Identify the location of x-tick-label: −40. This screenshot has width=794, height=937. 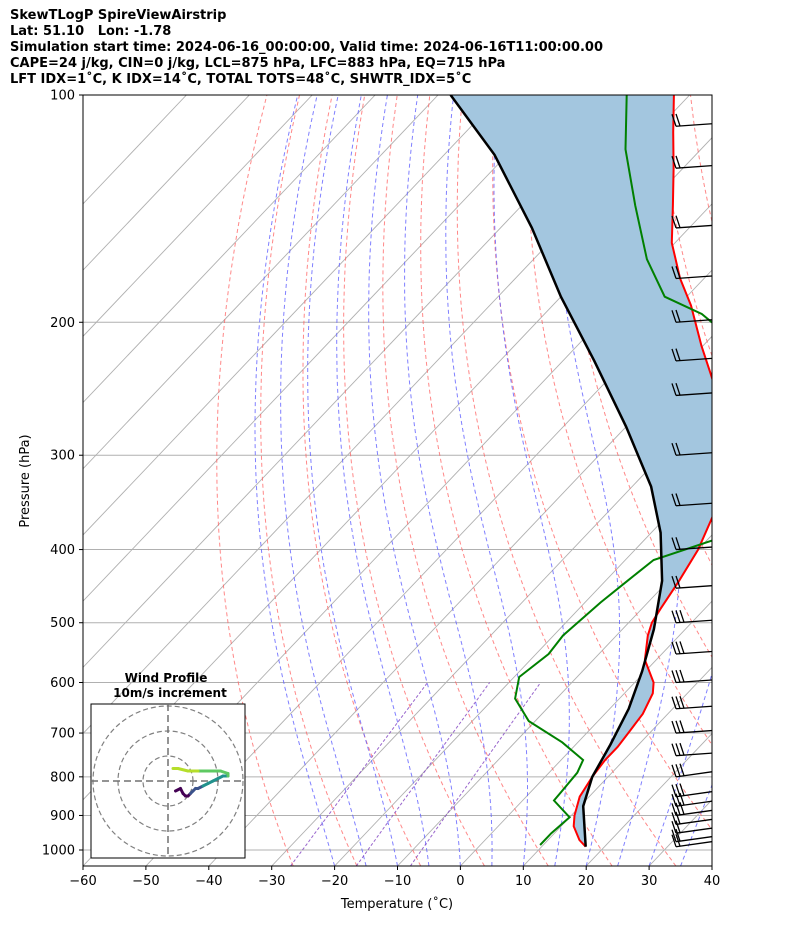
(208, 881).